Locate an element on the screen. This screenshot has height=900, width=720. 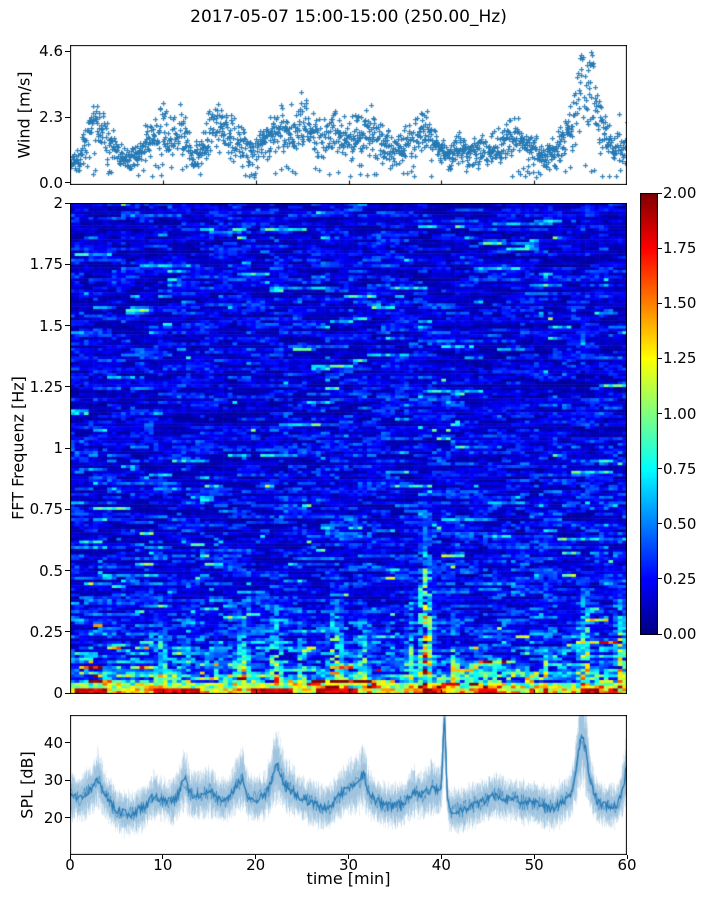
wind-ytick-label: 4.6 is located at coordinates (51, 51).